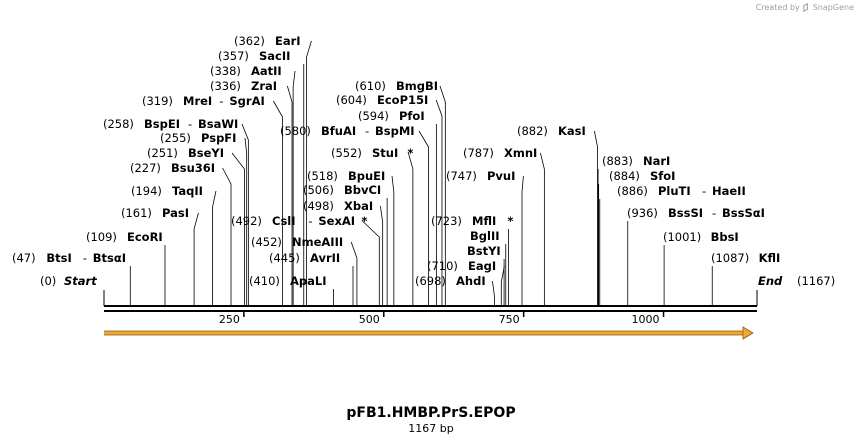 The height and width of the screenshot is (445, 862). I want to click on plasmid-title-block: pFB1.HMBP.PrS.EPOP 1167 bp, so click(431, 420).